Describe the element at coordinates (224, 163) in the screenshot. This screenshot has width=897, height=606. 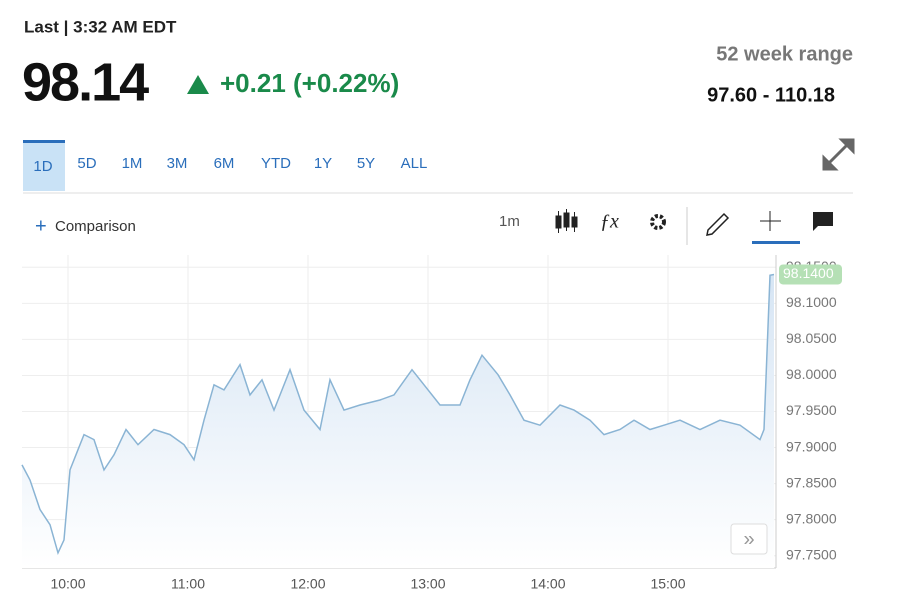
I see `range-tab: 6M` at that location.